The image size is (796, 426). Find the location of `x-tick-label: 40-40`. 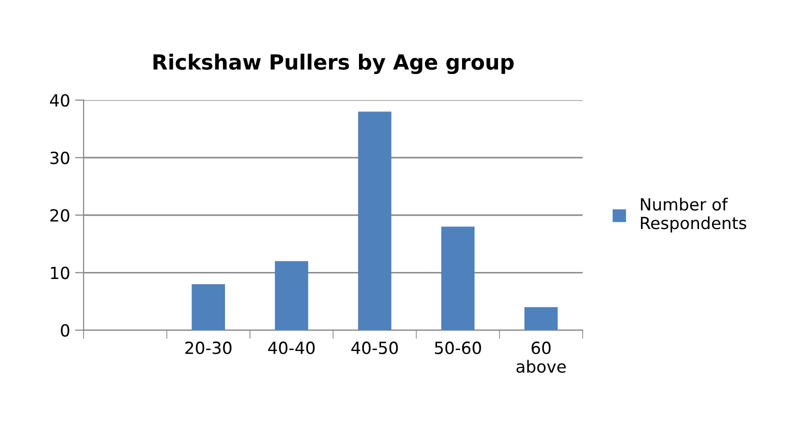

x-tick-label: 40-40 is located at coordinates (291, 348).